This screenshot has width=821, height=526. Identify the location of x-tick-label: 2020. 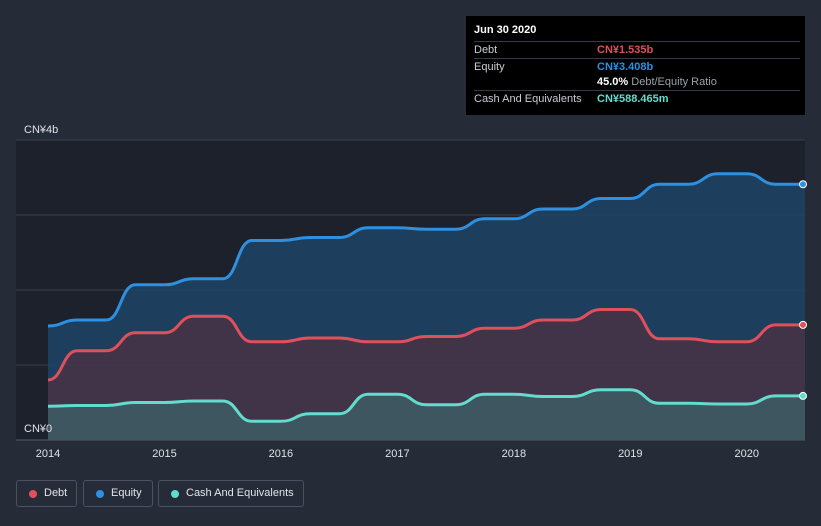
(747, 454).